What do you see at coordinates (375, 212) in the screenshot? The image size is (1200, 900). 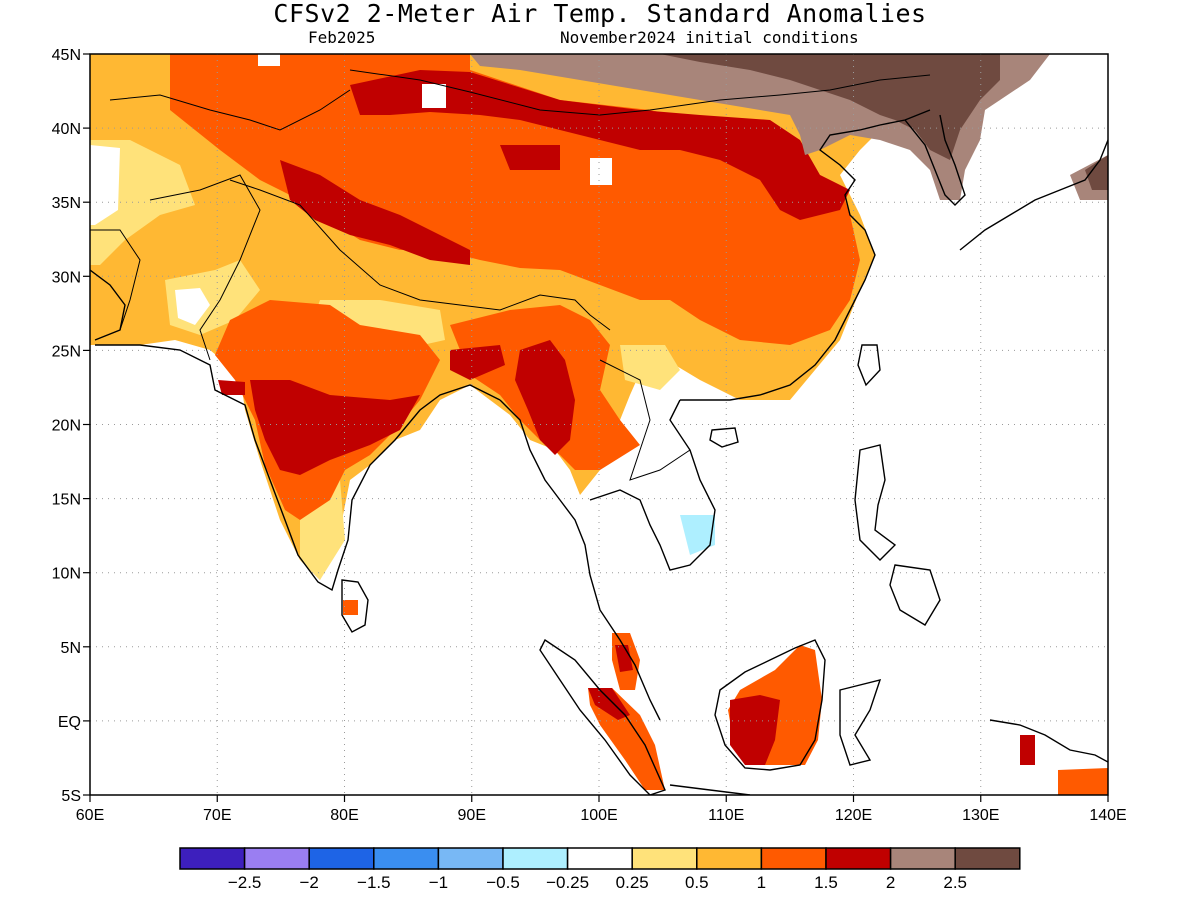 I see `very-warm-himalaya` at bounding box center [375, 212].